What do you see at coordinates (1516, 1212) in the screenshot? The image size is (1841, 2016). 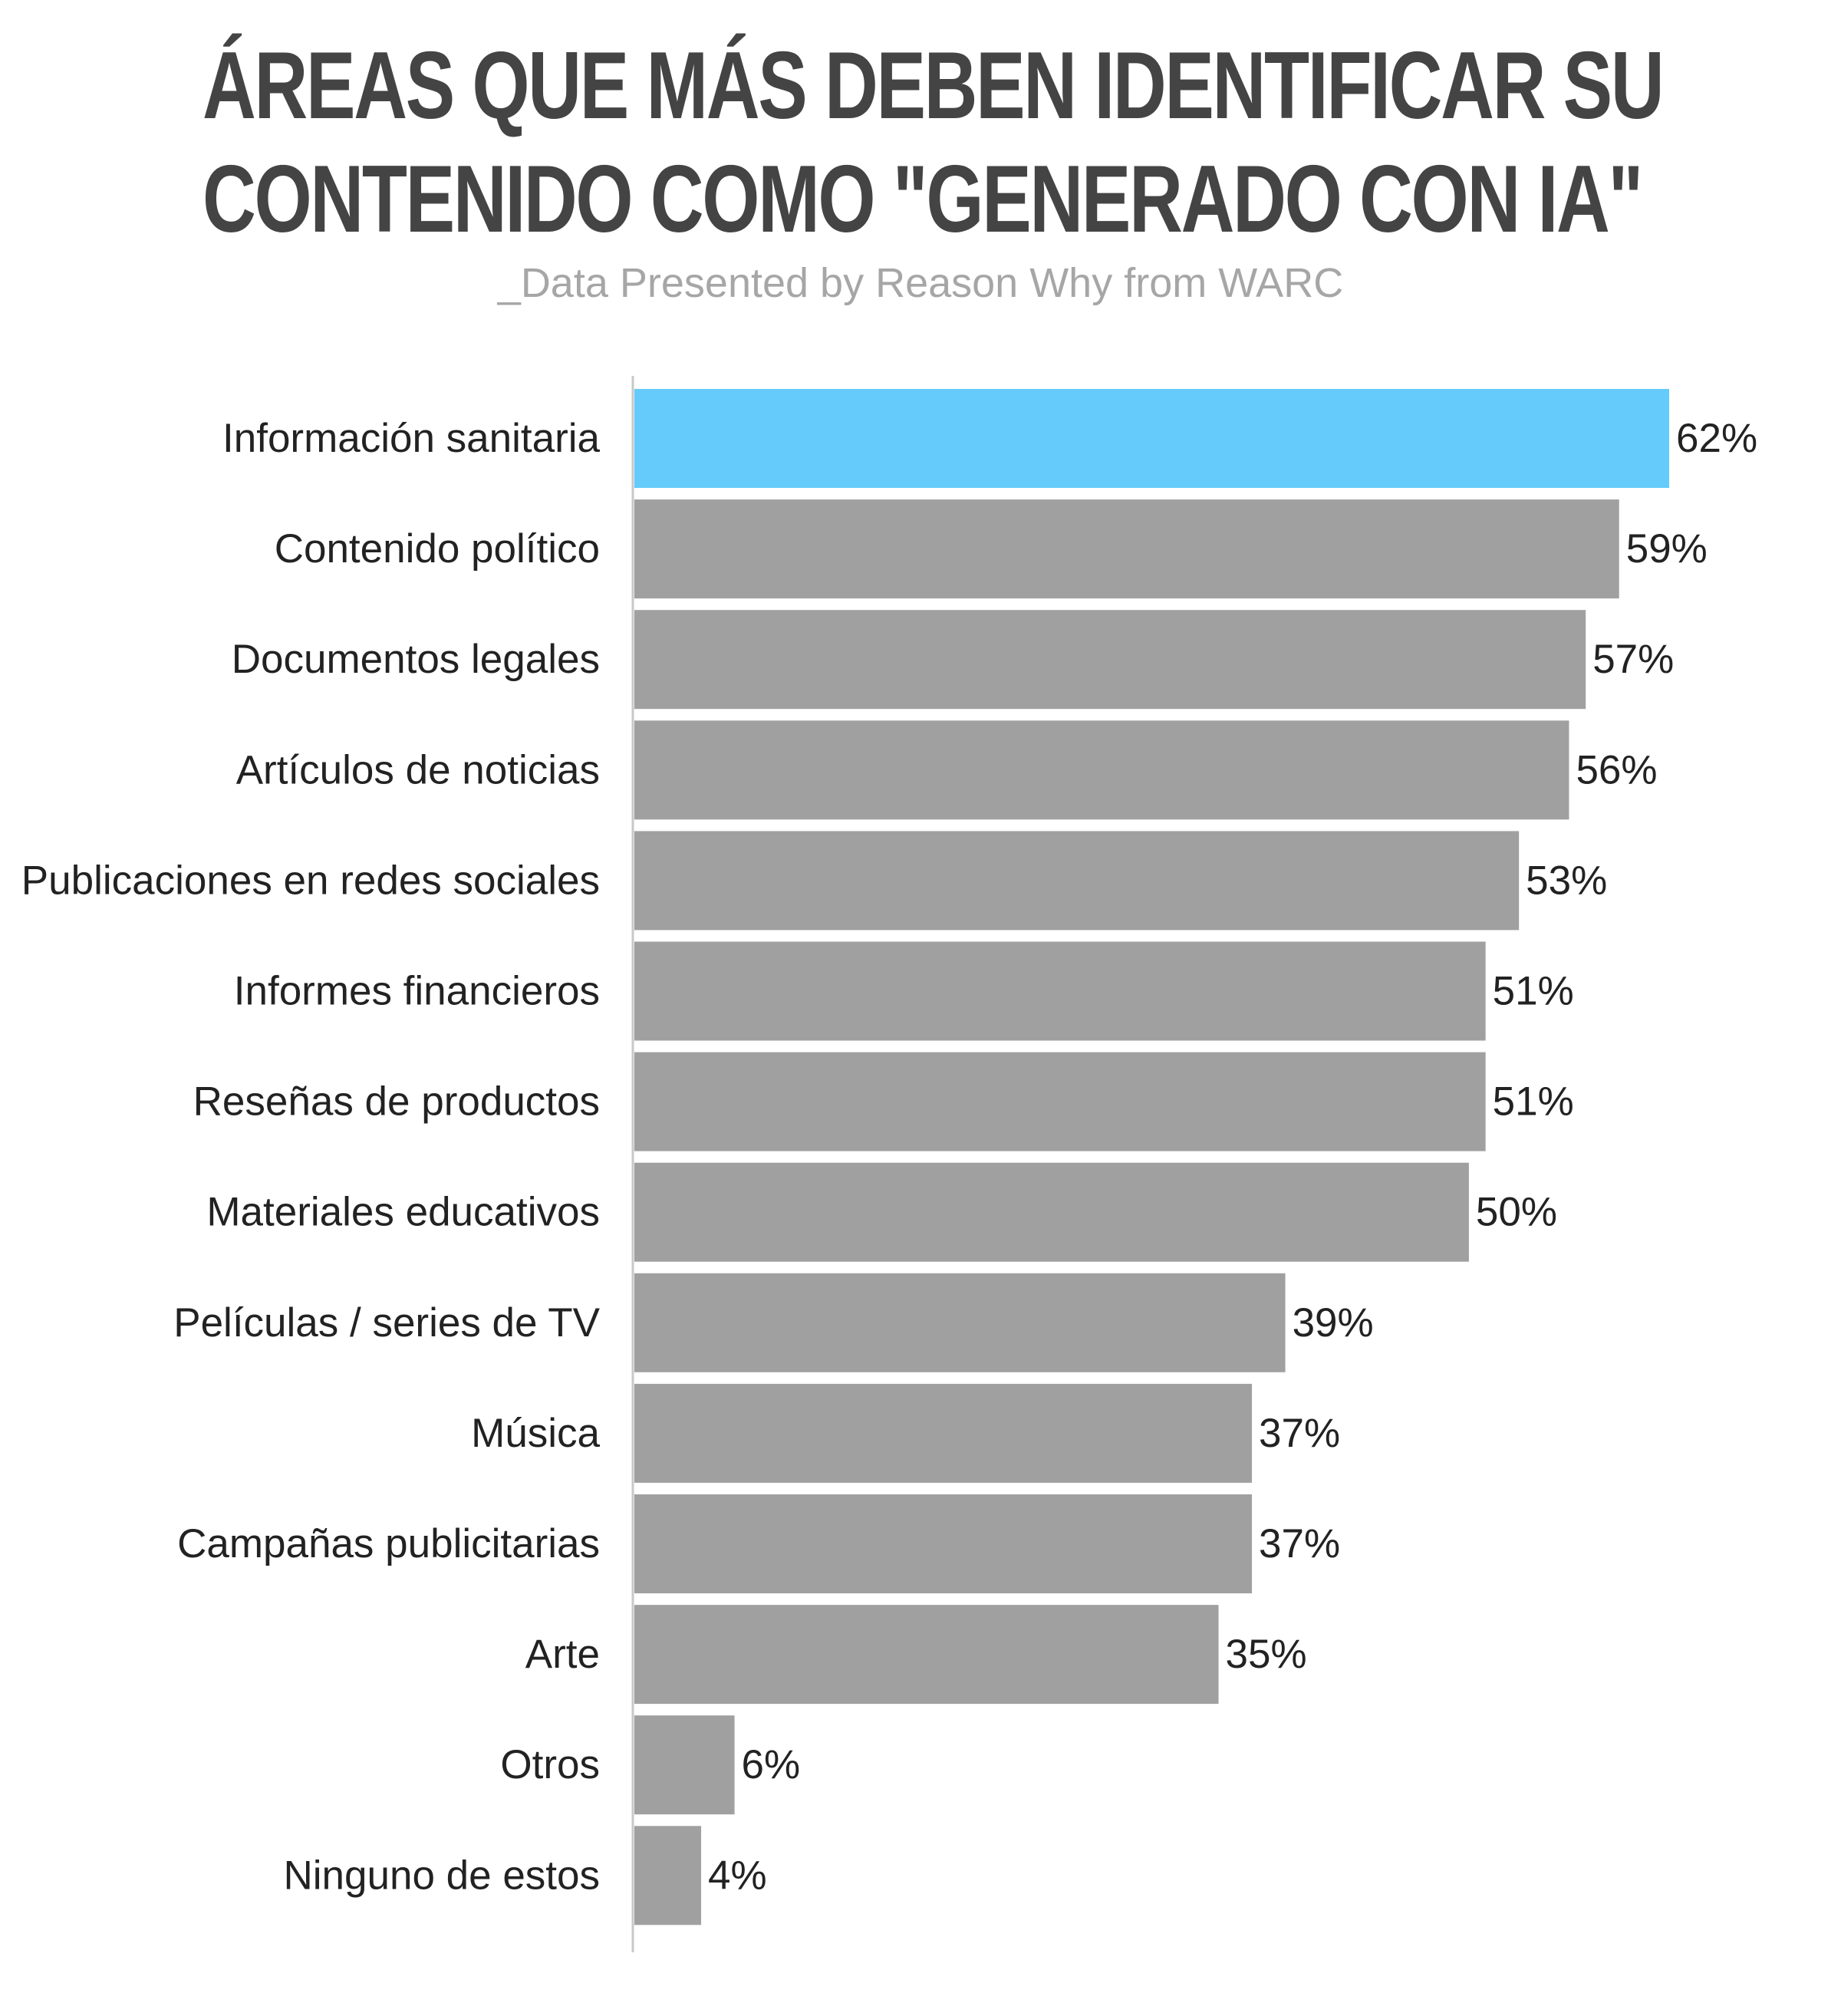 I see `value-label-8: 50%` at bounding box center [1516, 1212].